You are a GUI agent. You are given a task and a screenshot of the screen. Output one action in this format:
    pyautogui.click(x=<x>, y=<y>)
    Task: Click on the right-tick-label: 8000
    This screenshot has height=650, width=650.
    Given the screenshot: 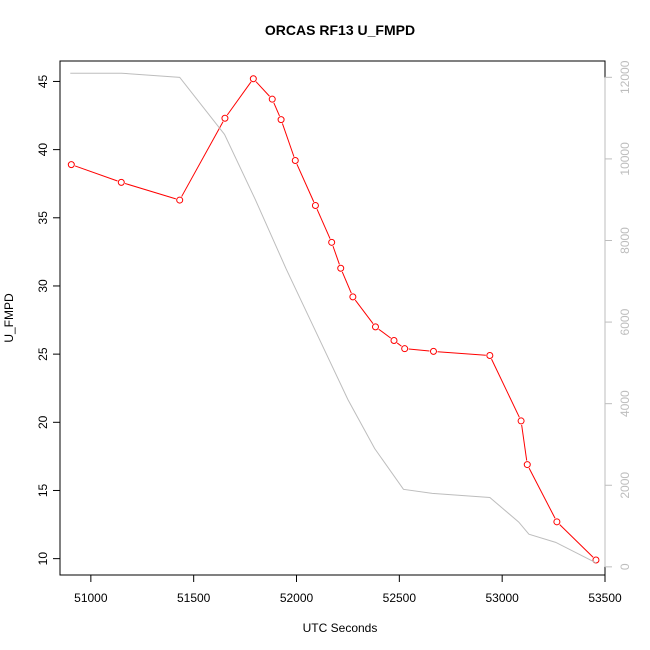 What is the action you would take?
    pyautogui.click(x=625, y=240)
    